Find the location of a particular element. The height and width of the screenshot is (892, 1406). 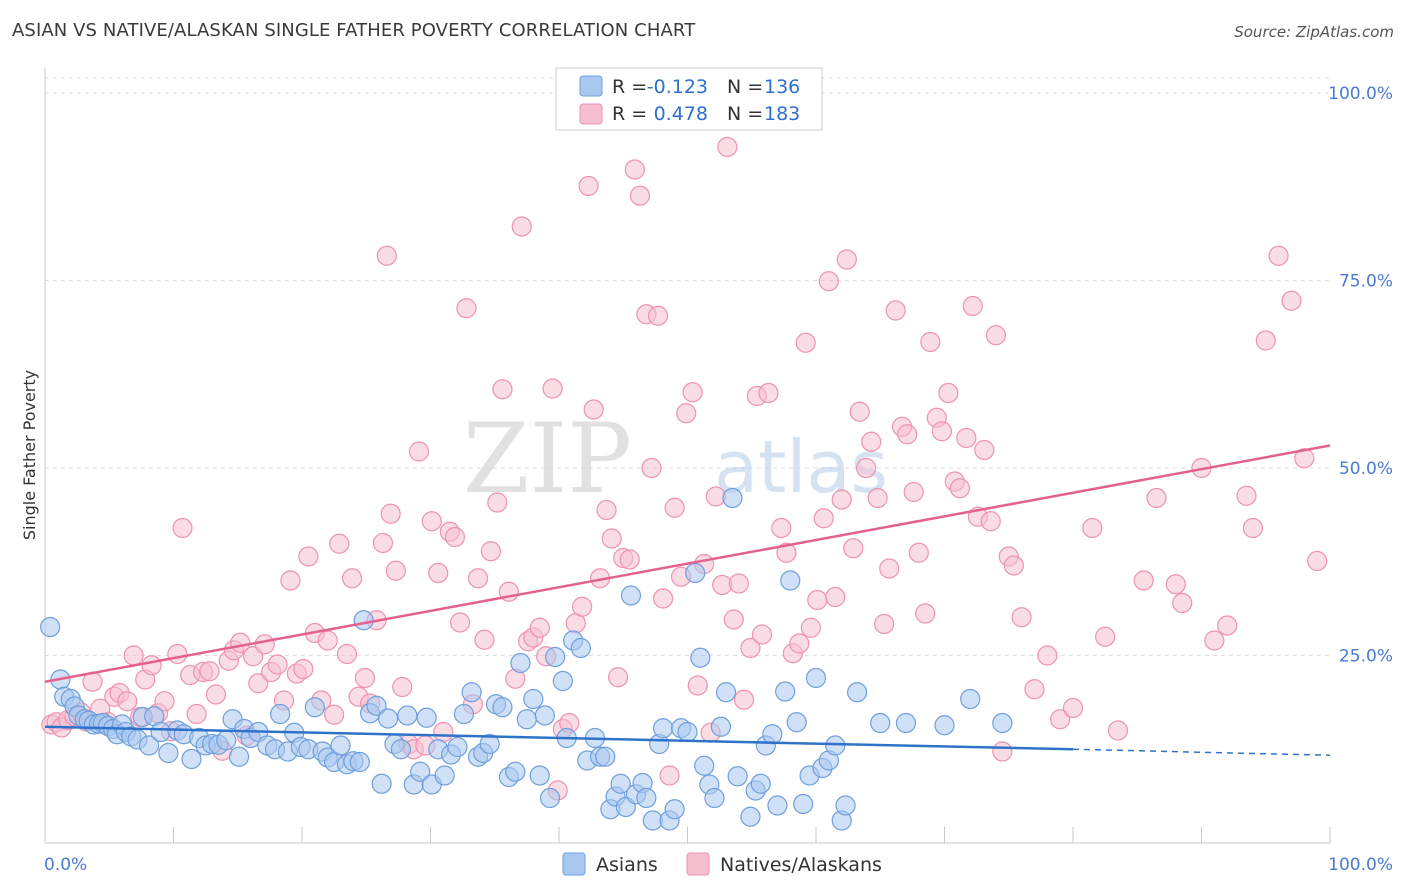

legend-n-label-asians: N = is located at coordinates (745, 87).